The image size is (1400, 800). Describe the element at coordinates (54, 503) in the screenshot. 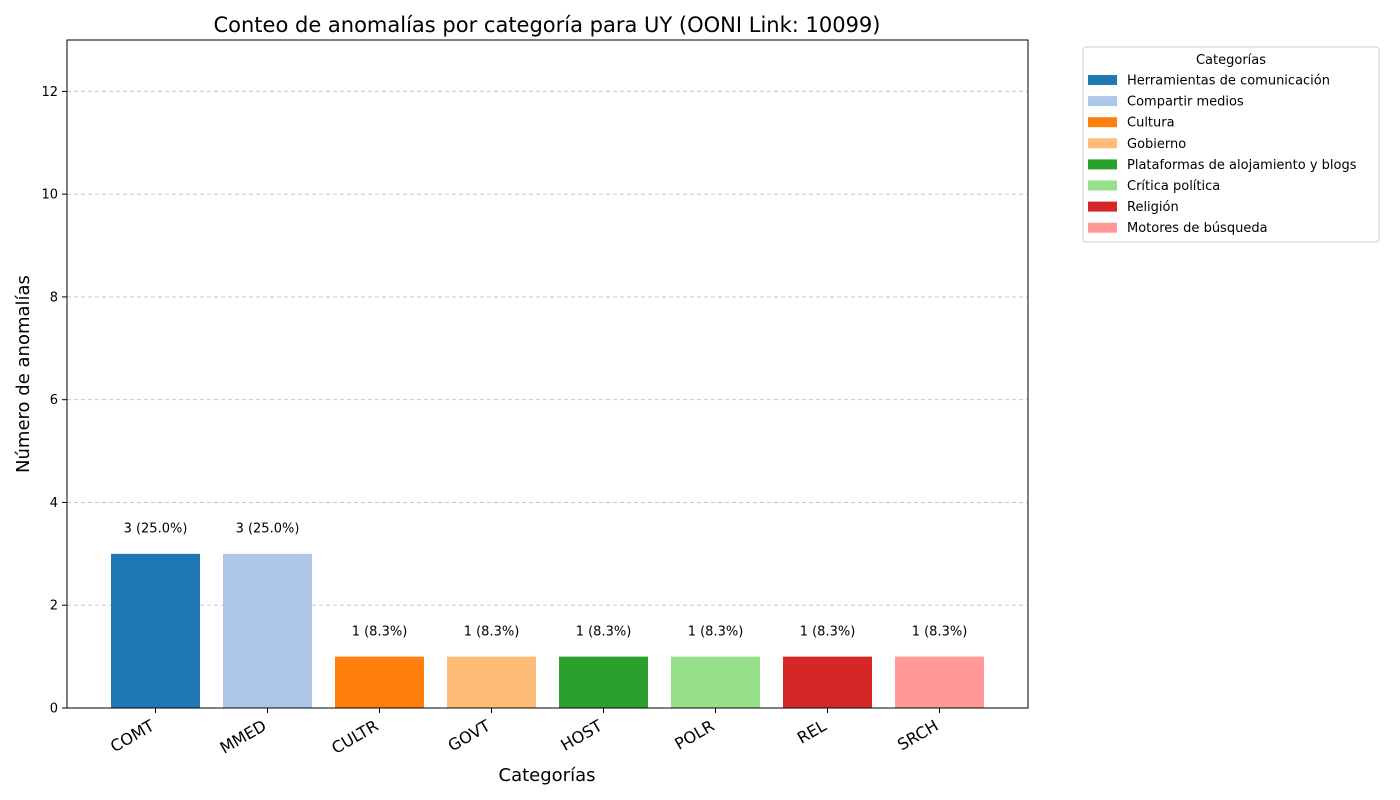

I see `y-tick-label: 4` at that location.